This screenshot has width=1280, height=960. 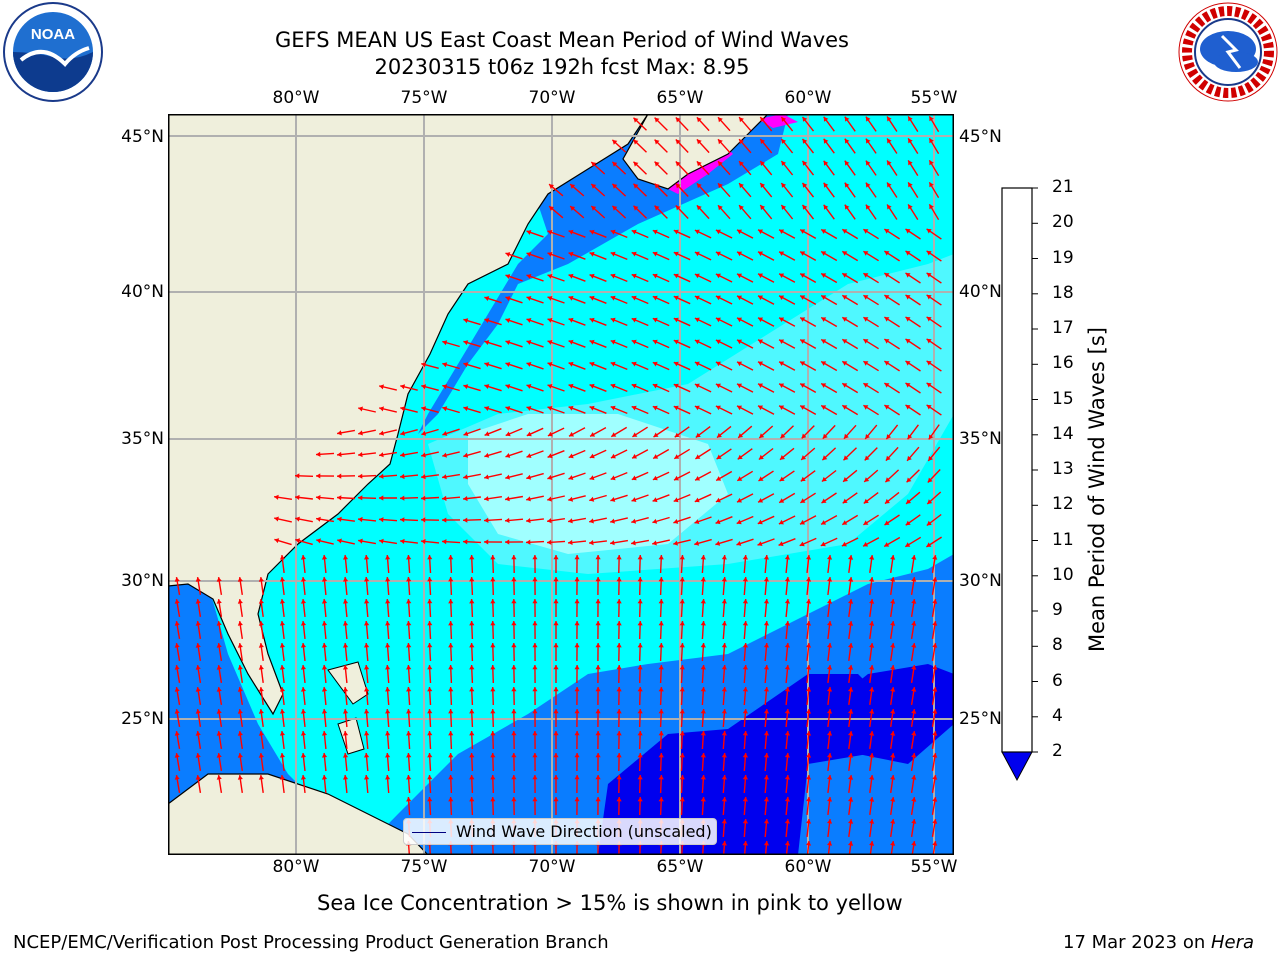 I want to click on colorbar-tick-label: 6, so click(x=1057, y=680).